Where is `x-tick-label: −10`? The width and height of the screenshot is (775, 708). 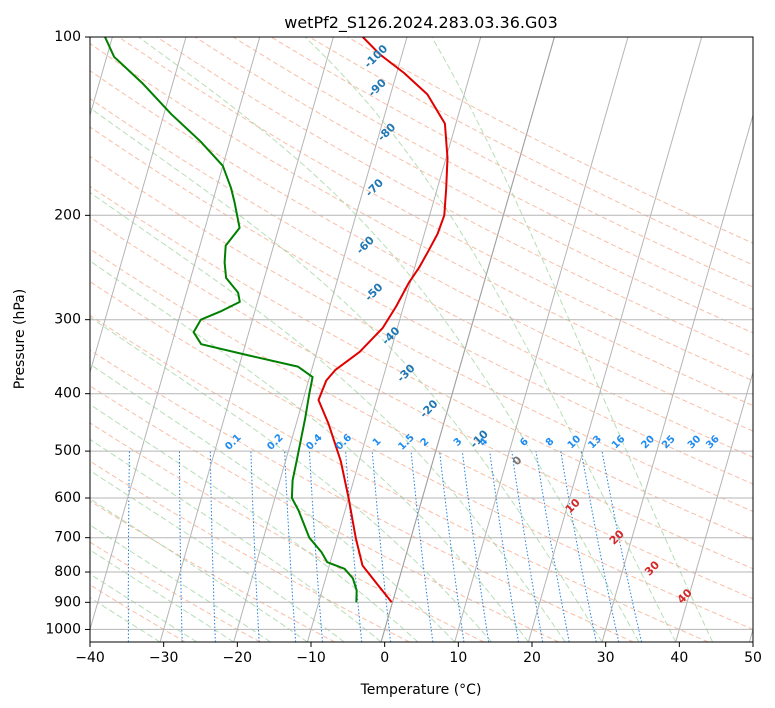
x-tick-label: −10 is located at coordinates (311, 658).